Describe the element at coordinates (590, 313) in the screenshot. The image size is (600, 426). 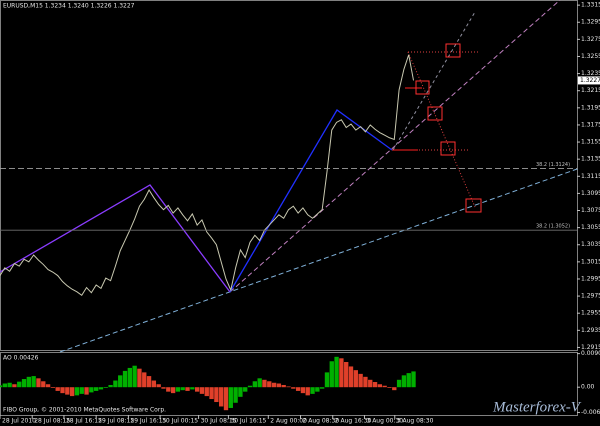
I see `y-tick-label: 1.2955` at that location.